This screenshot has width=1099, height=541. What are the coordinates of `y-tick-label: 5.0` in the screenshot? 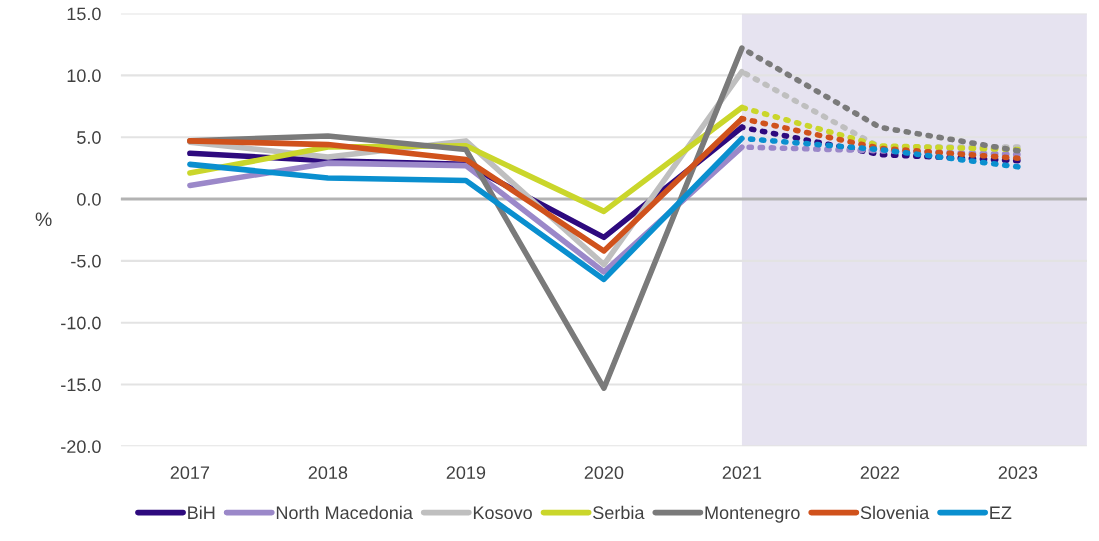 It's located at (89, 137).